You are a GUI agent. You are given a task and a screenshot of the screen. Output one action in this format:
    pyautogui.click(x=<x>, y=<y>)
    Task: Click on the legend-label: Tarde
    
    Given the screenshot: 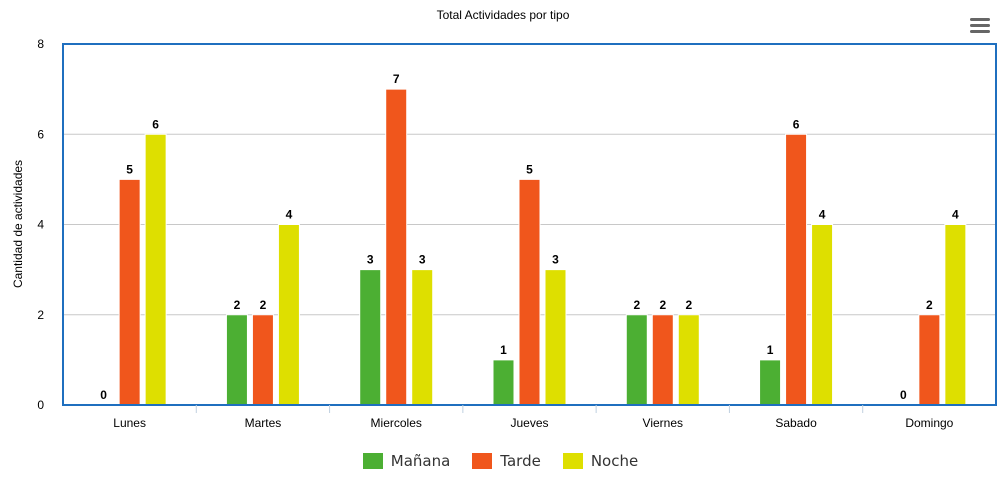 What is the action you would take?
    pyautogui.click(x=520, y=461)
    